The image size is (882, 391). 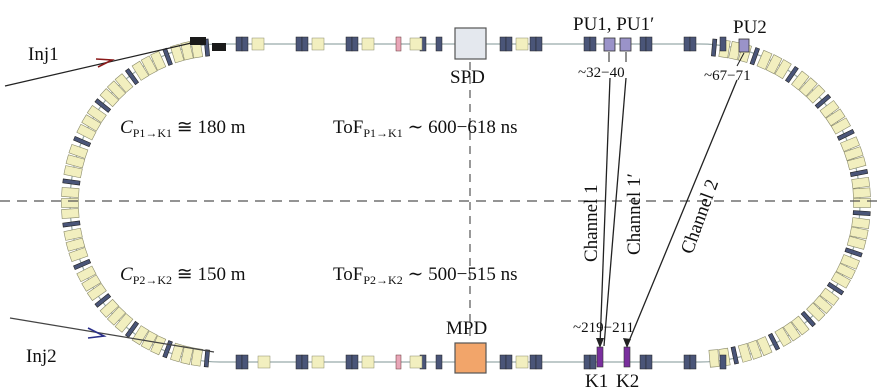 I want to click on mpd-label: MPD, so click(x=466, y=328).